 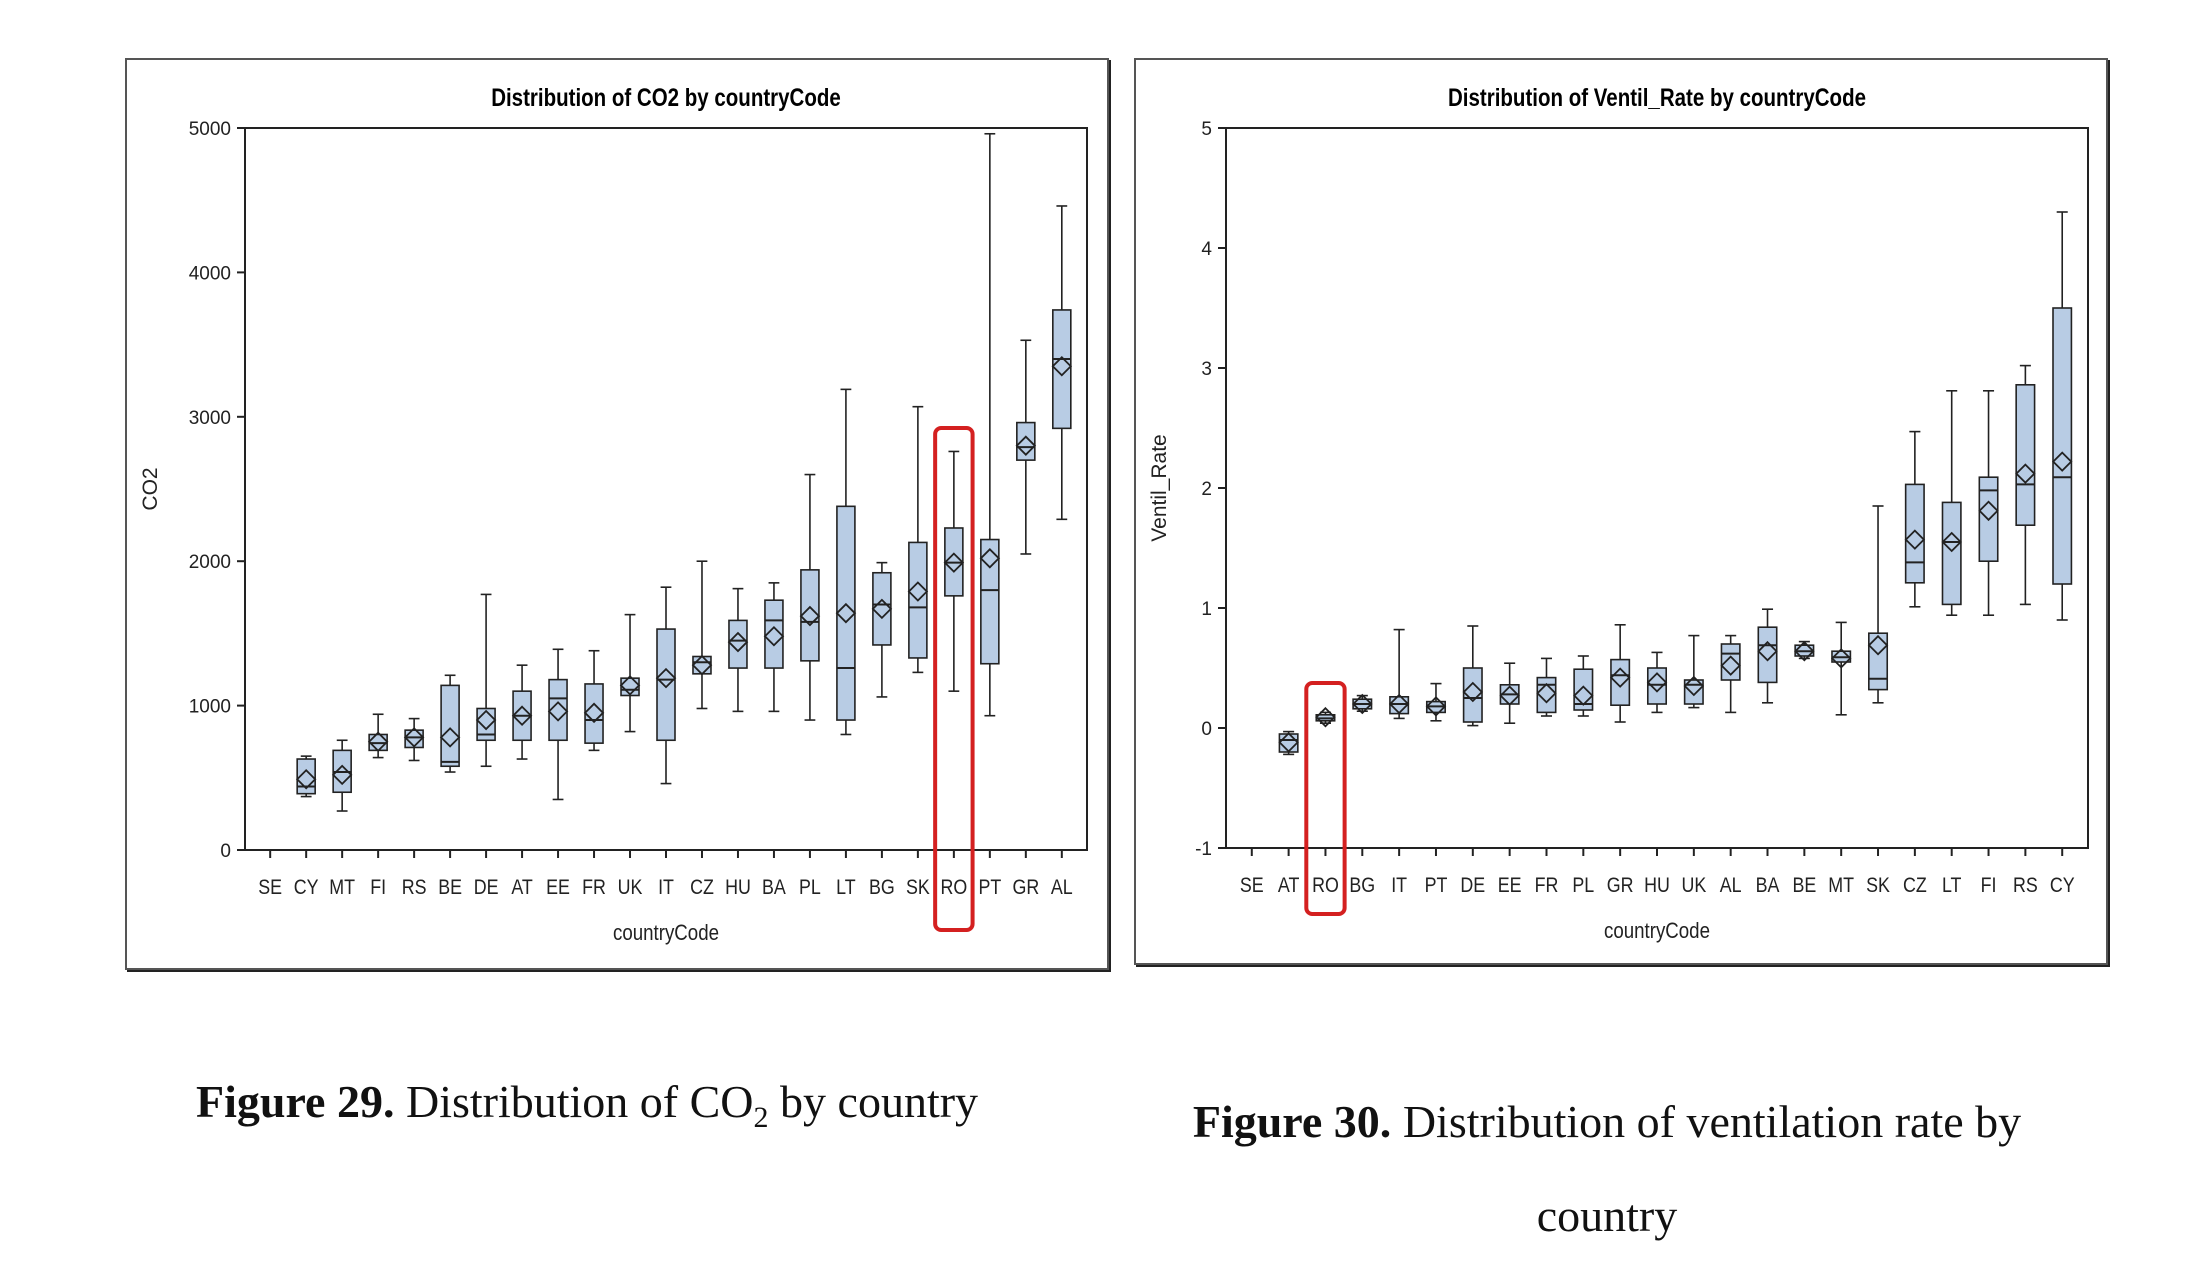 I want to click on x-tick-label: UK, so click(x=1693, y=886).